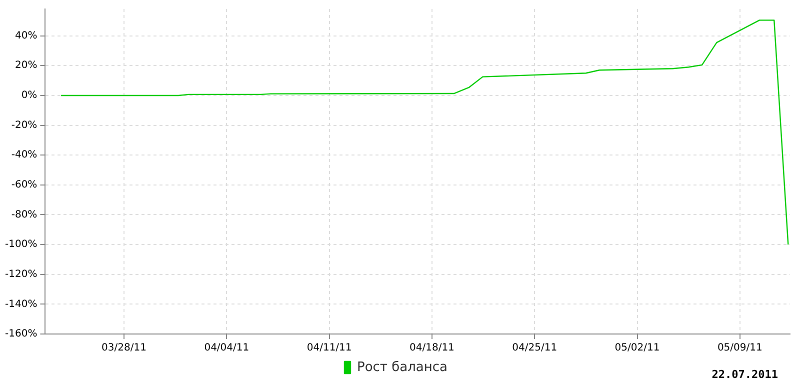  What do you see at coordinates (124, 348) in the screenshot?
I see `x-tick-label: 03/28/11` at bounding box center [124, 348].